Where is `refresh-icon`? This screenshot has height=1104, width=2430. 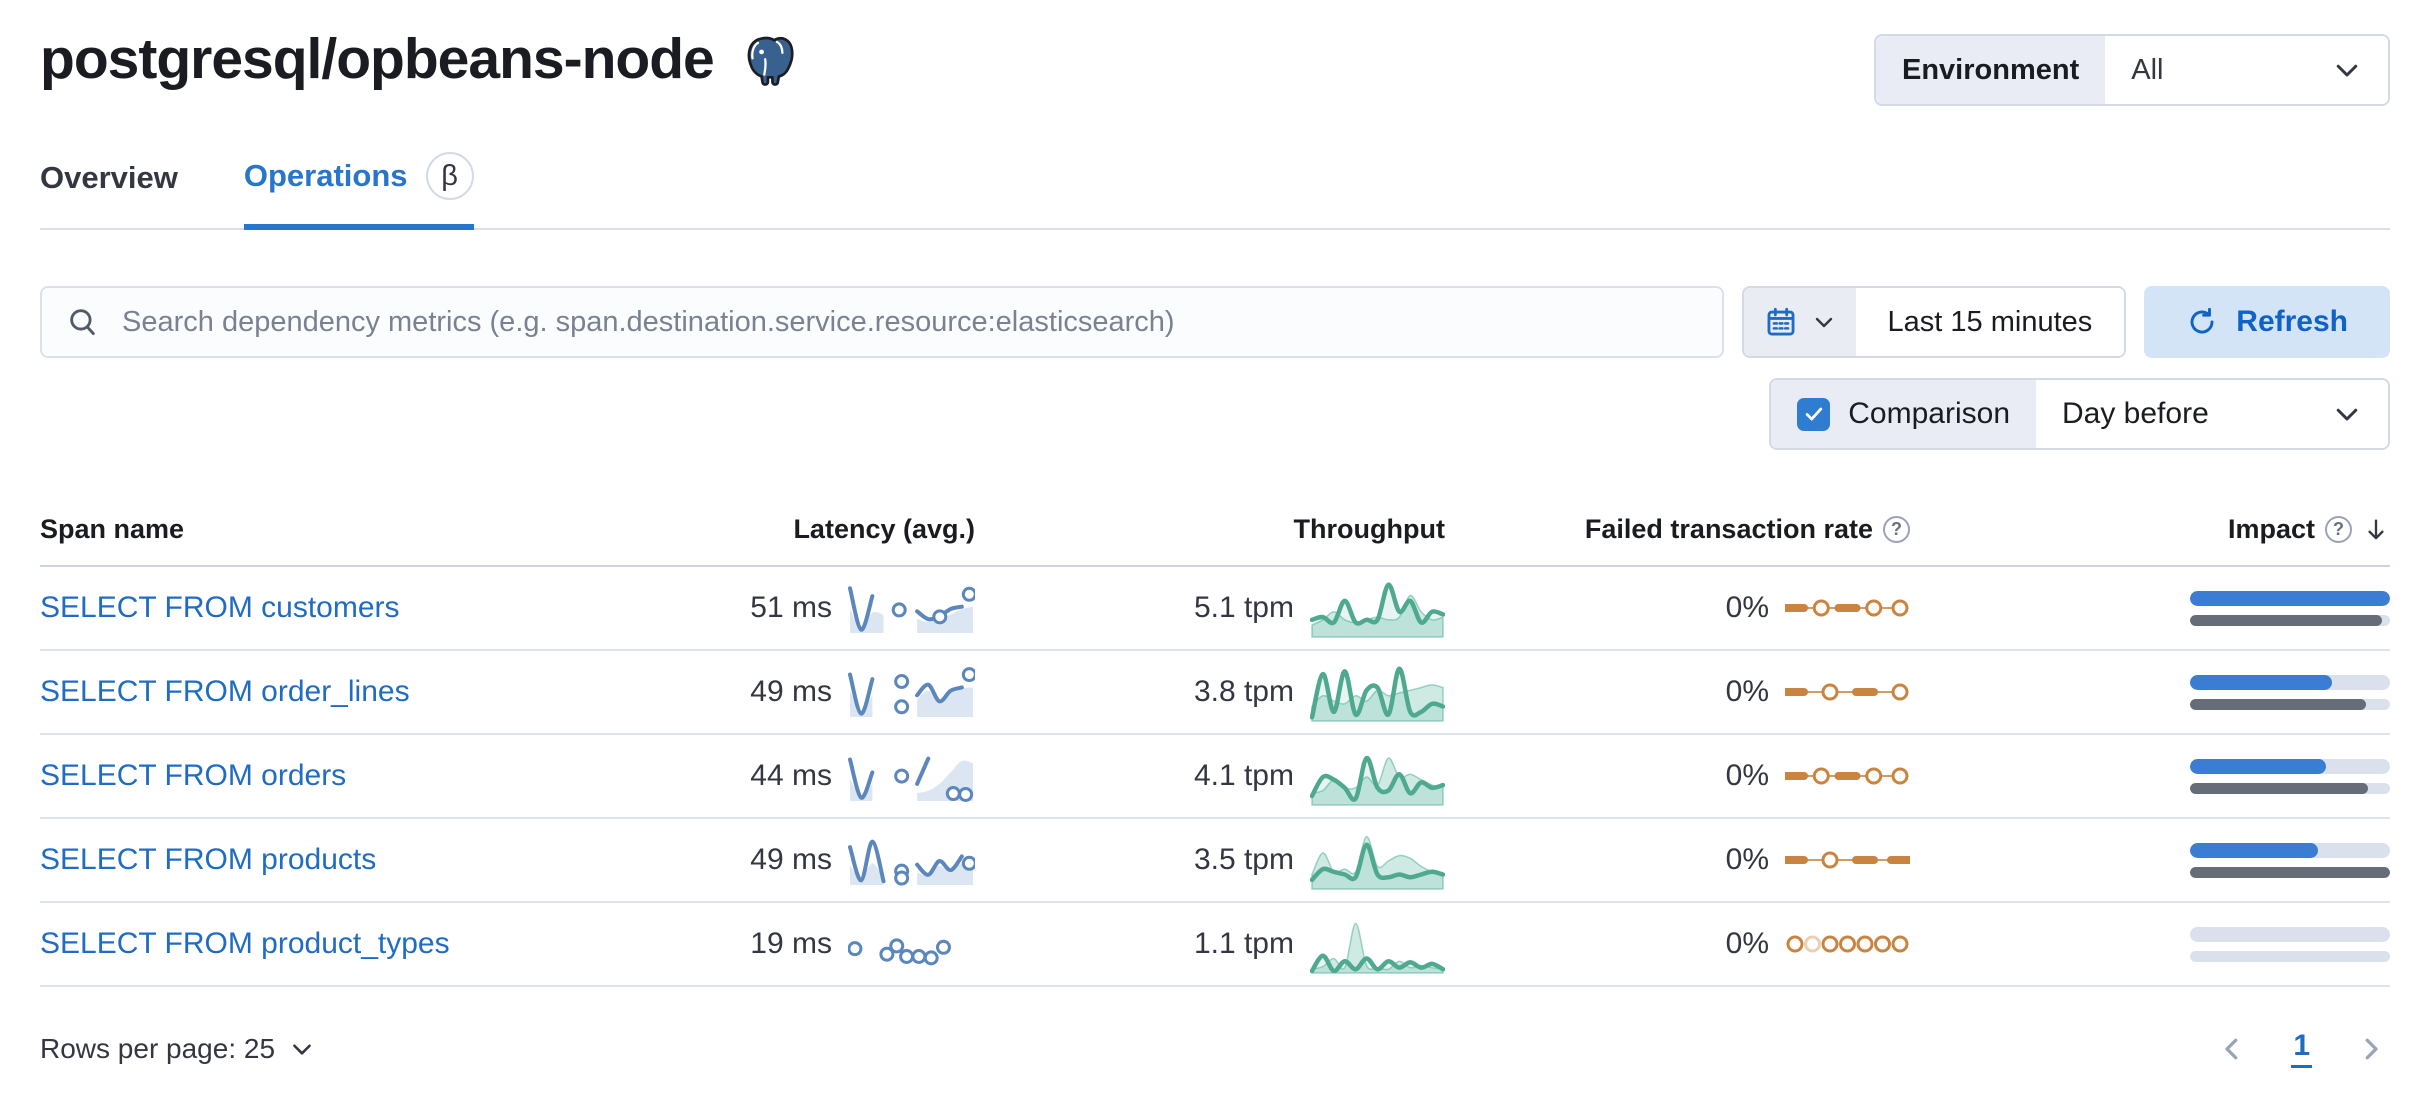 refresh-icon is located at coordinates (2202, 320).